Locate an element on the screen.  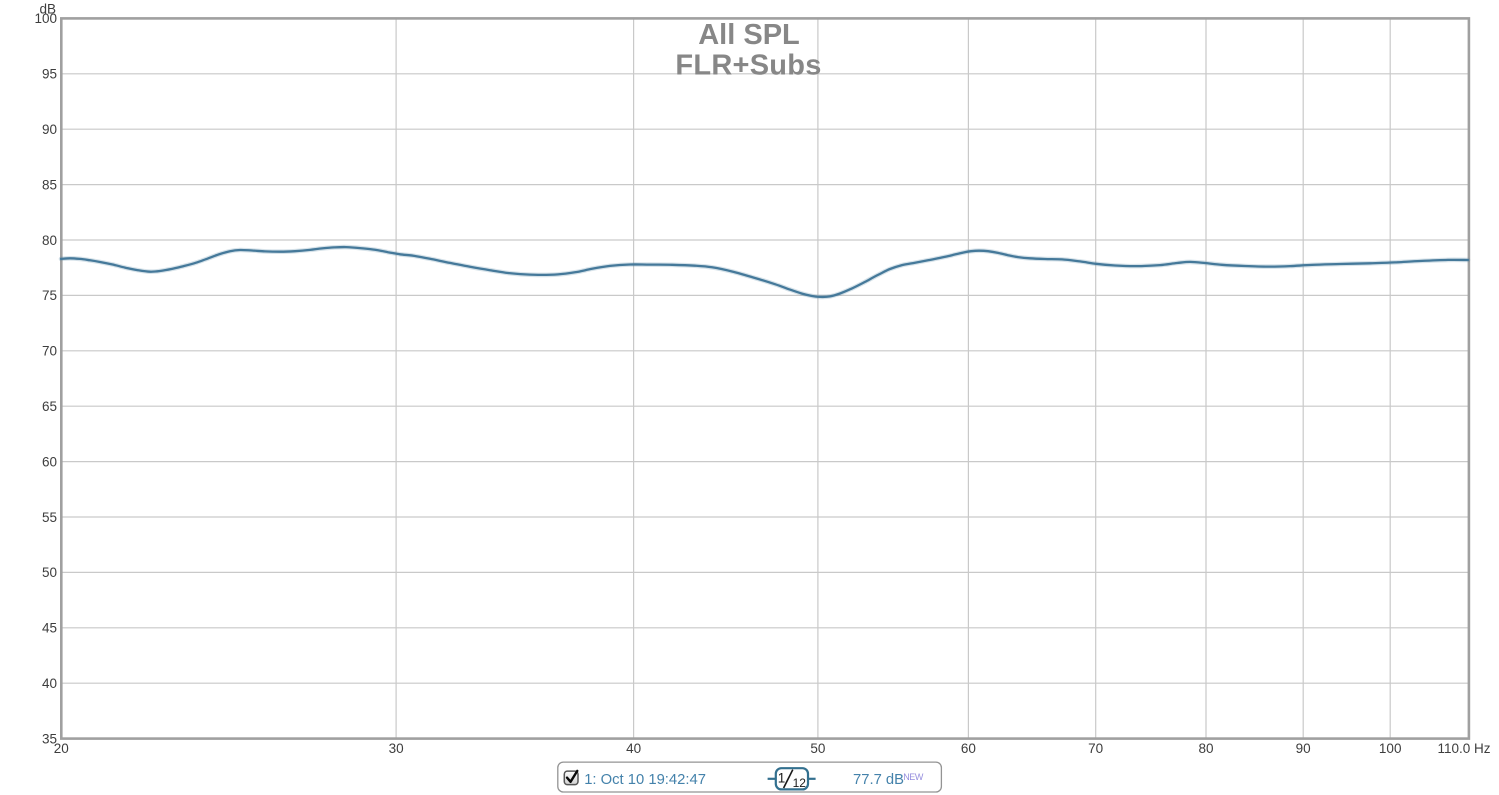
svg-text: FLR+Subs is located at coordinates (748, 66).